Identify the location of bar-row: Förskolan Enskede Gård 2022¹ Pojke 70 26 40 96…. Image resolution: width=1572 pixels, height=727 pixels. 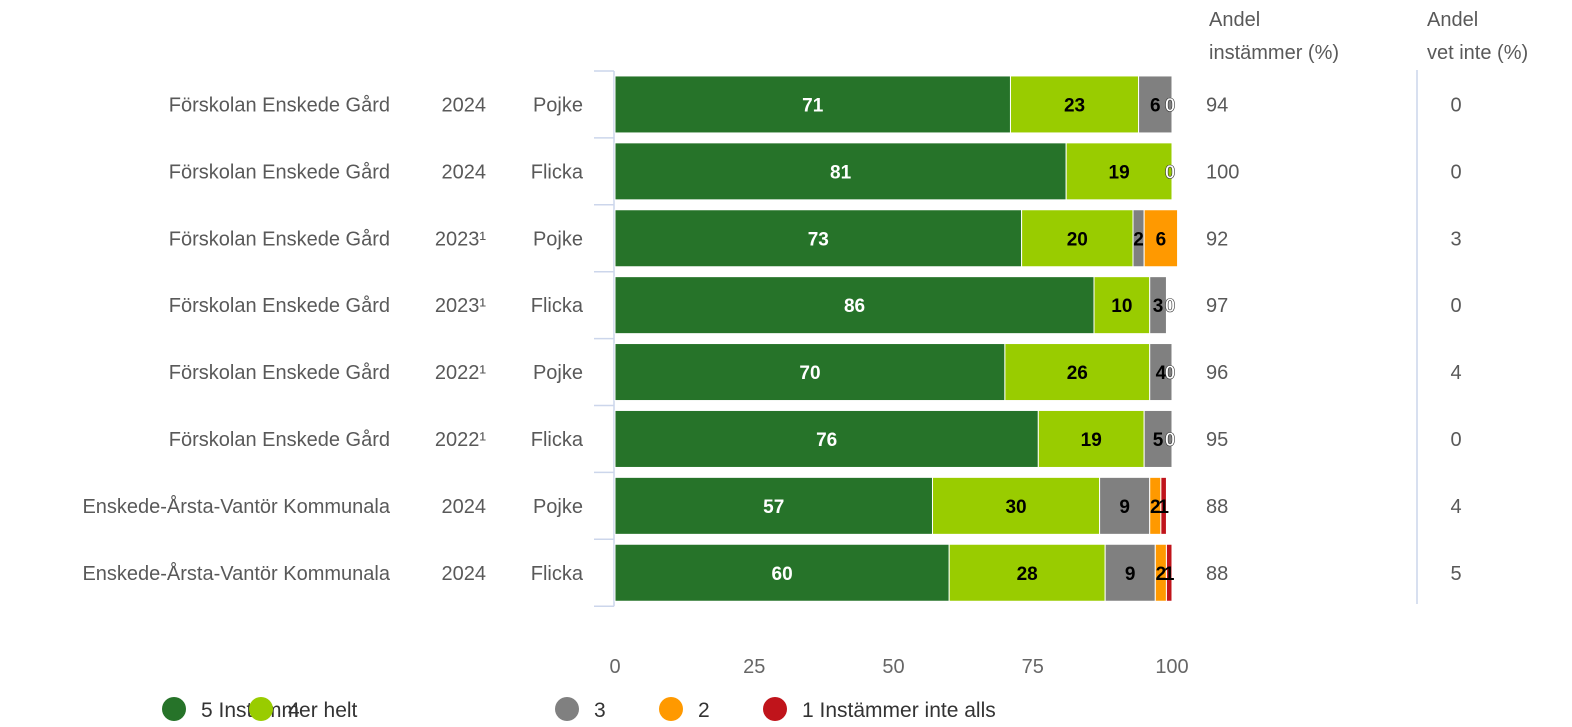
(815, 372).